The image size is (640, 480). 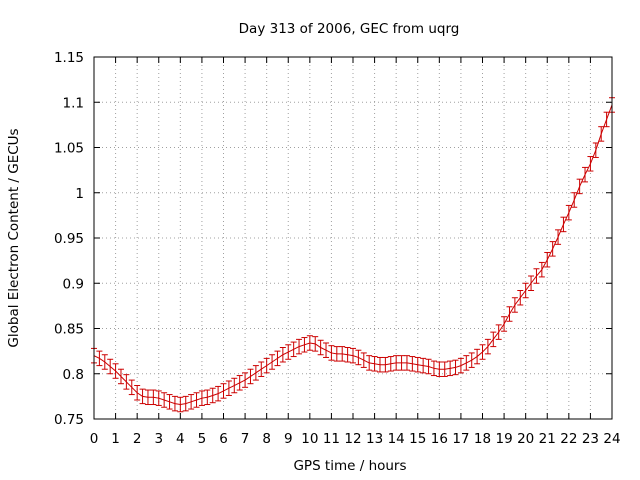 I want to click on x-tick-label: 13, so click(x=374, y=439).